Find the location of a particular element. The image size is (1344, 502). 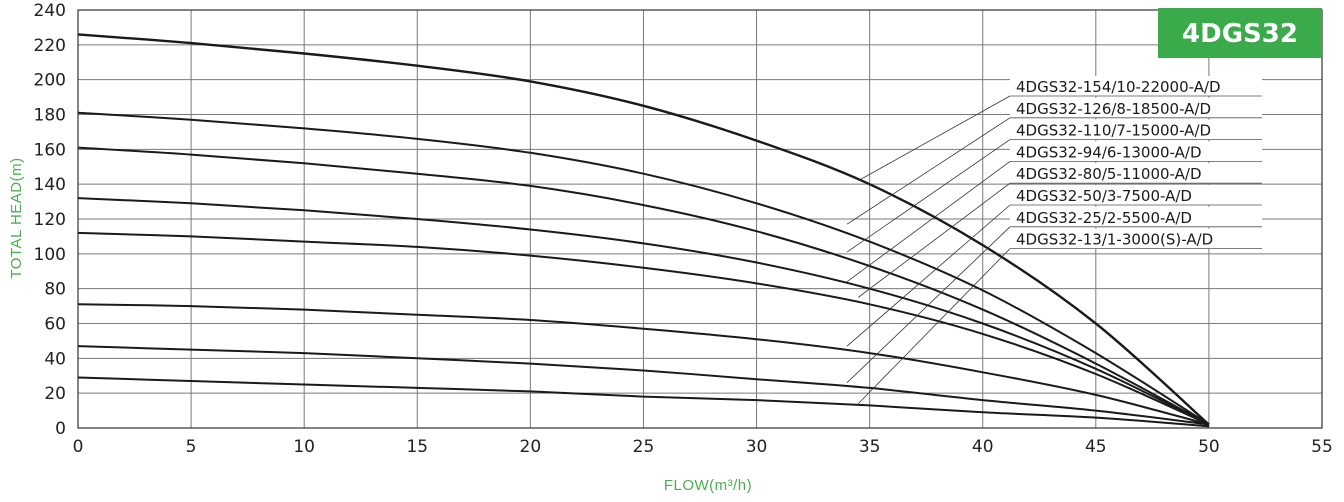

x-tick-label: 30 is located at coordinates (757, 447).